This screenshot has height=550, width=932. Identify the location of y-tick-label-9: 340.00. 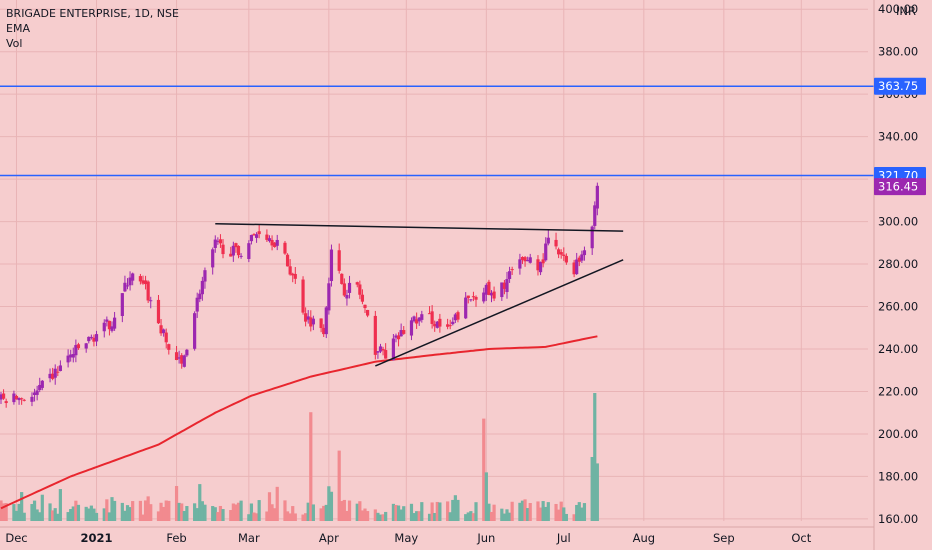
(898, 137).